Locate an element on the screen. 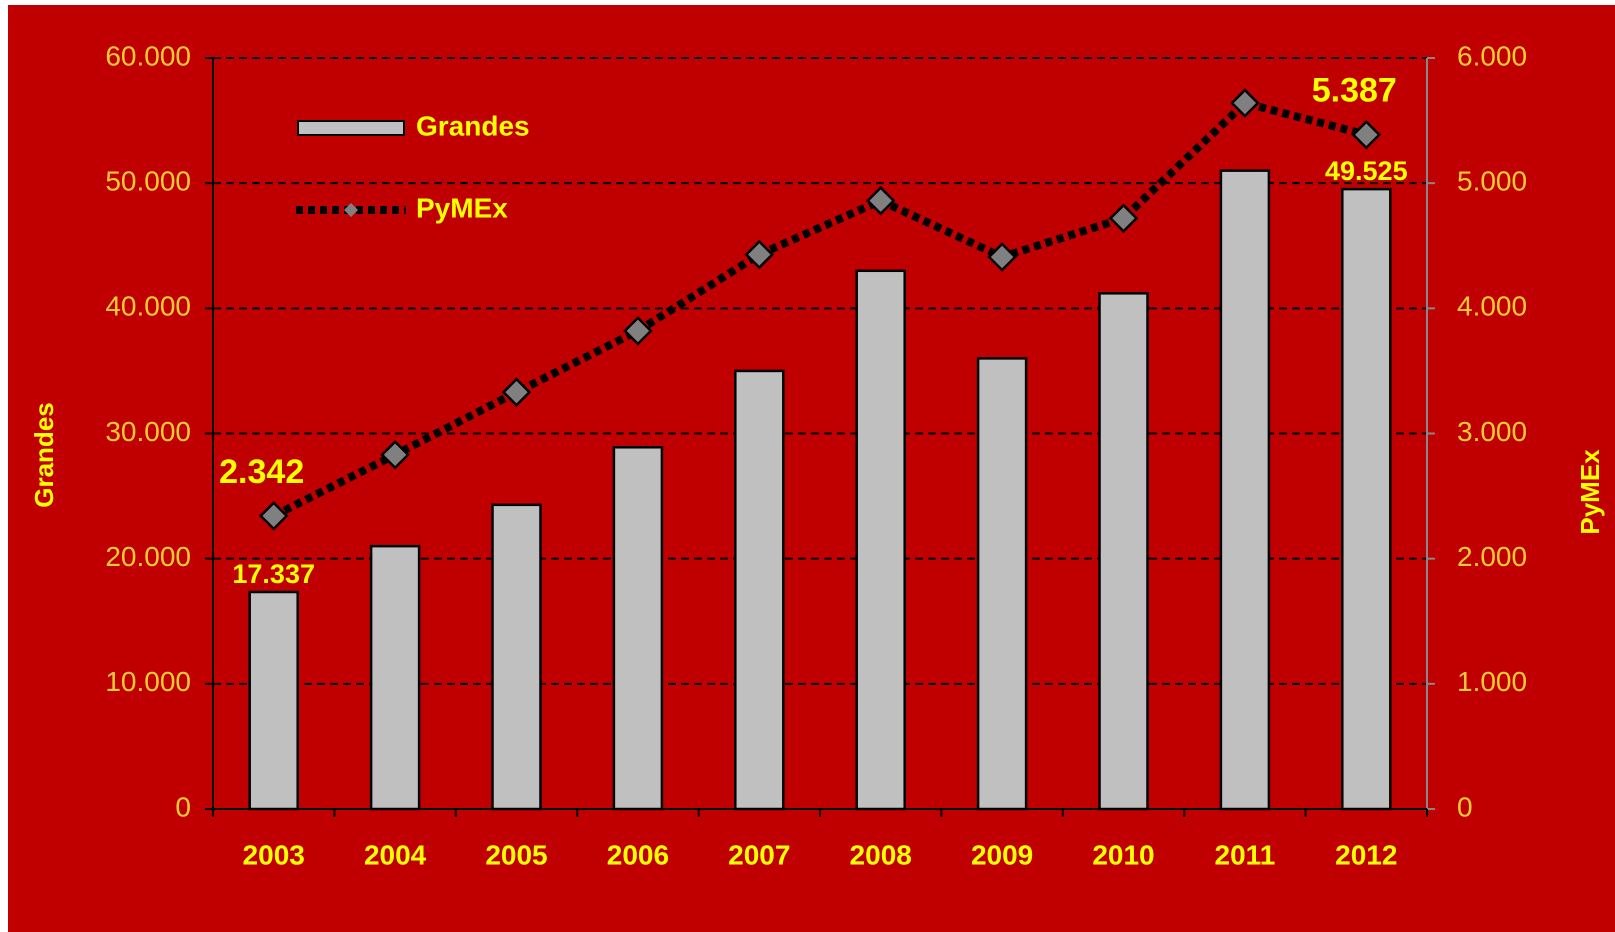  y-tick-label: 60.000 is located at coordinates (148, 55).